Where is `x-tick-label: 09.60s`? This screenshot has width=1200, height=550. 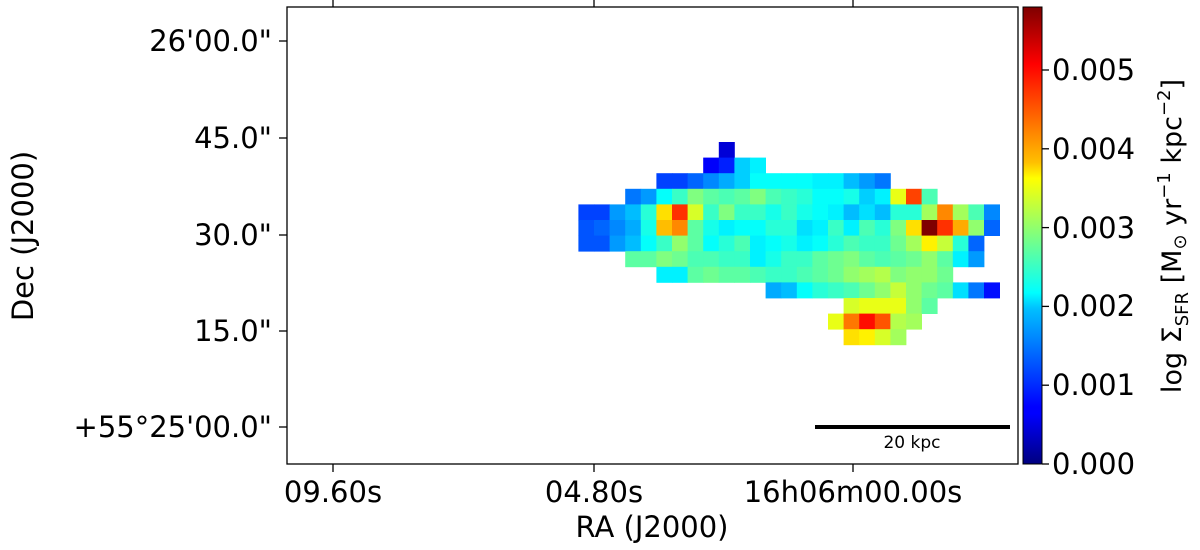 x-tick-label: 09.60s is located at coordinates (333, 492).